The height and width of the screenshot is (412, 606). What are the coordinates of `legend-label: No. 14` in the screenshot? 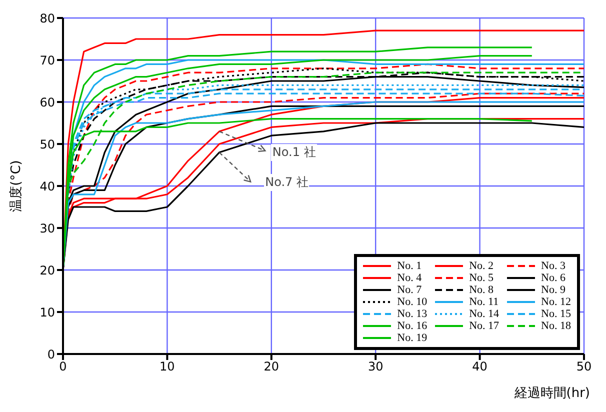 It's located at (484, 314).